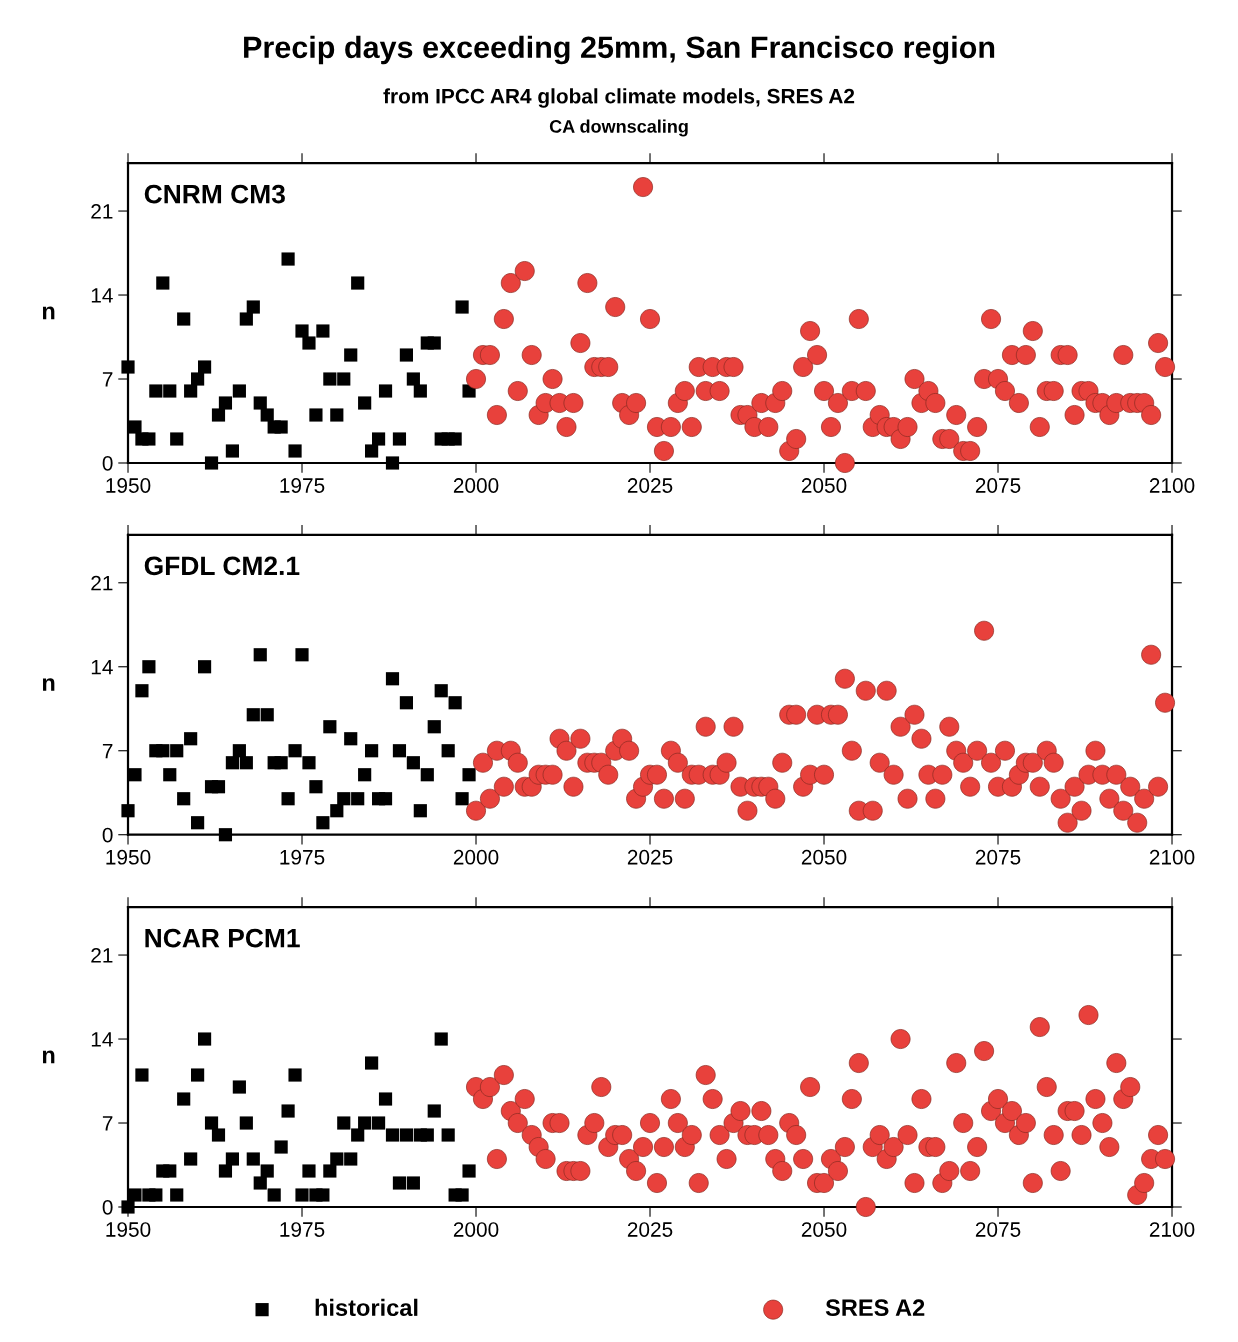  What do you see at coordinates (619, 98) in the screenshot?
I see `chart-subtitle: from IPCC AR4 global climate models, SRES A2` at bounding box center [619, 98].